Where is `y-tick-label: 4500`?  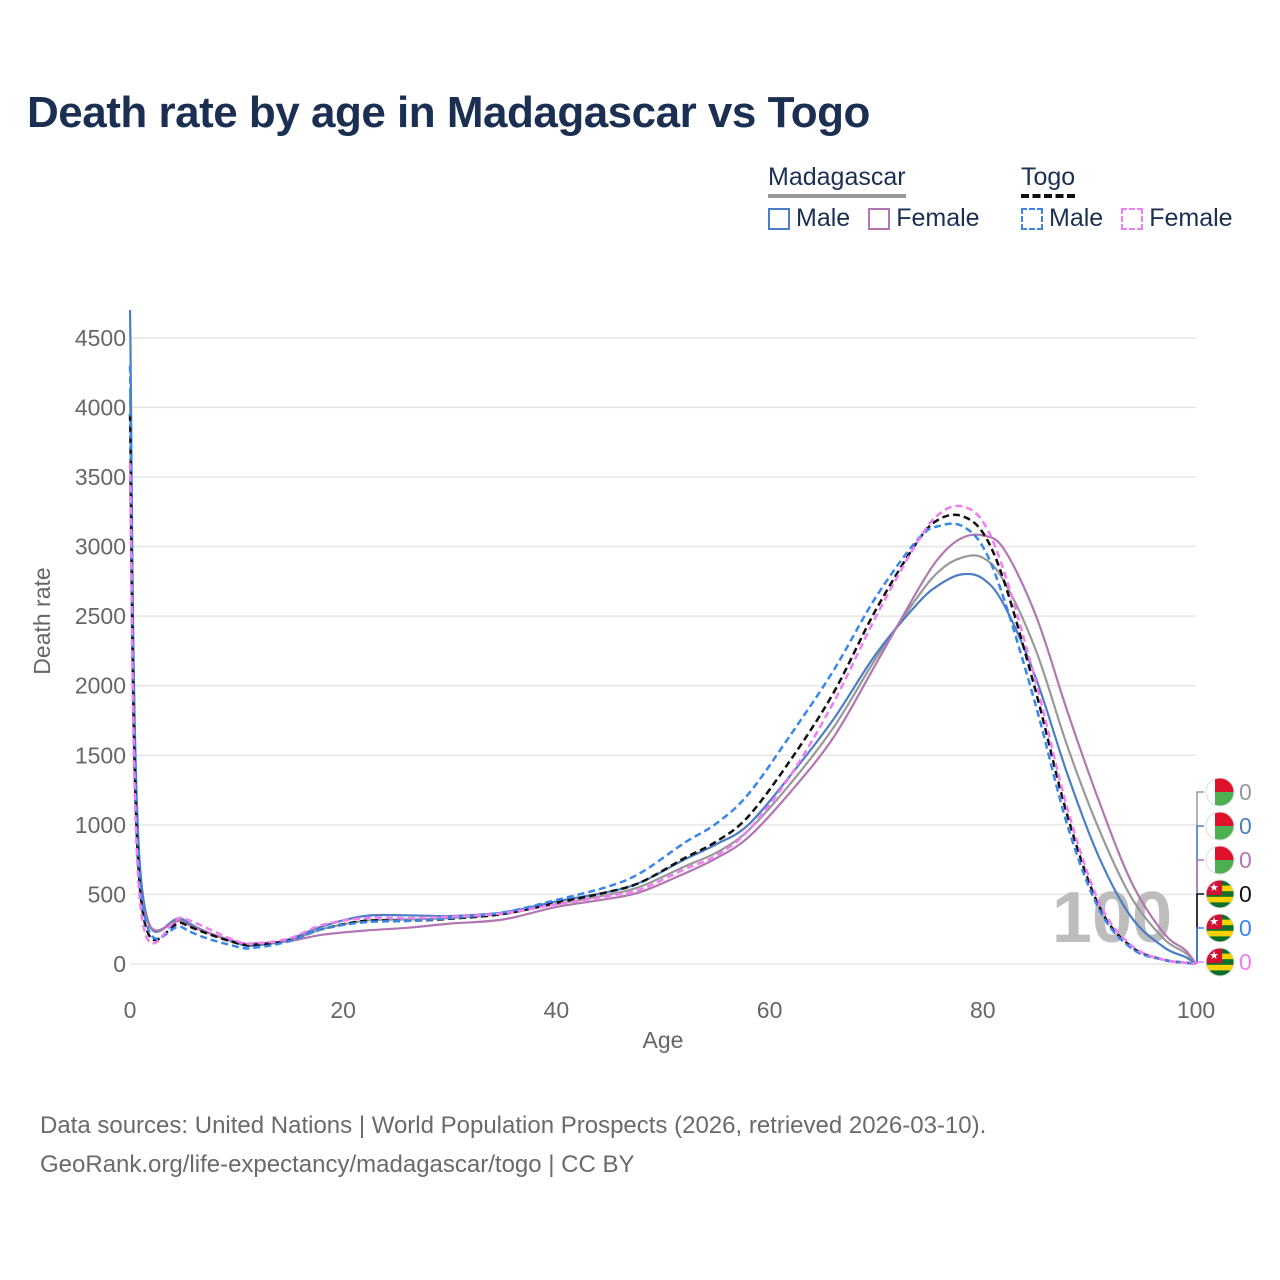 y-tick-label: 4500 is located at coordinates (100, 338).